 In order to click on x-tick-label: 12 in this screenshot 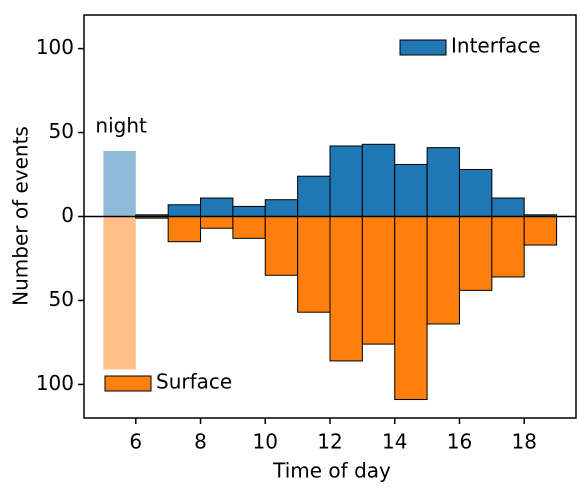, I will do `click(329, 442)`.